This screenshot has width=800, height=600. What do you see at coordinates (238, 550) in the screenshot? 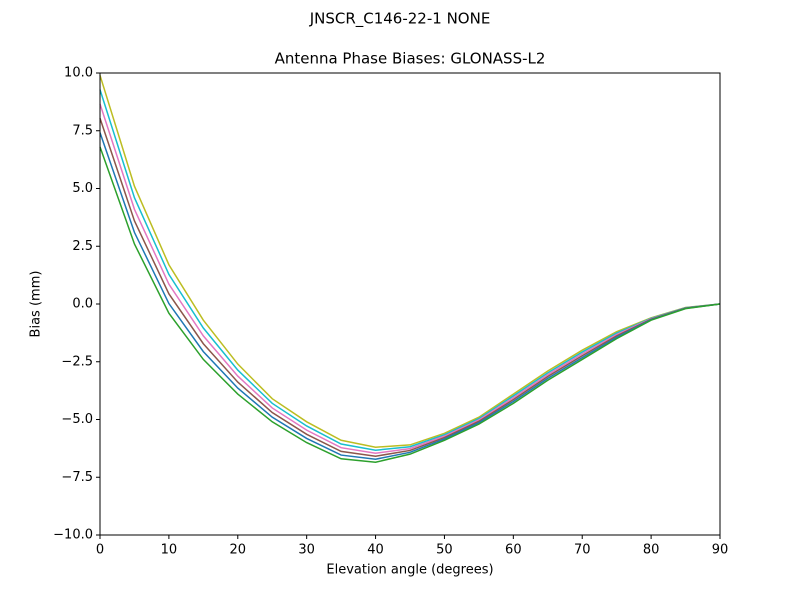
I see `x-tick-label: 20` at bounding box center [238, 550].